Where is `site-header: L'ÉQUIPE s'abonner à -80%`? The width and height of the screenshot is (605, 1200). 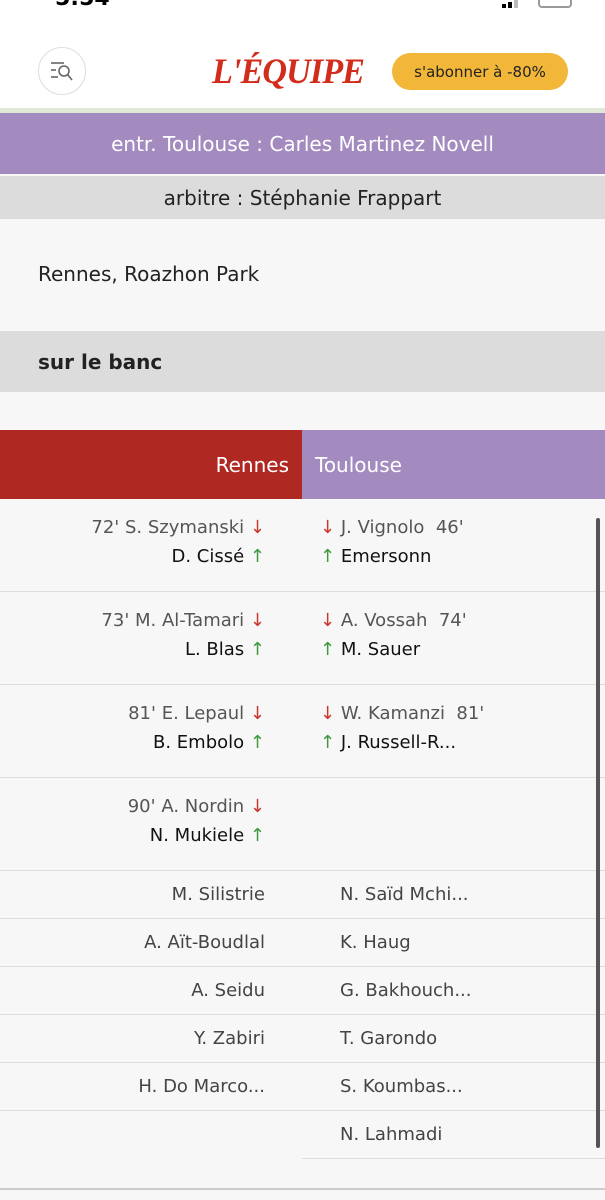 site-header: L'ÉQUIPE s'abonner à -80% is located at coordinates (302, 64).